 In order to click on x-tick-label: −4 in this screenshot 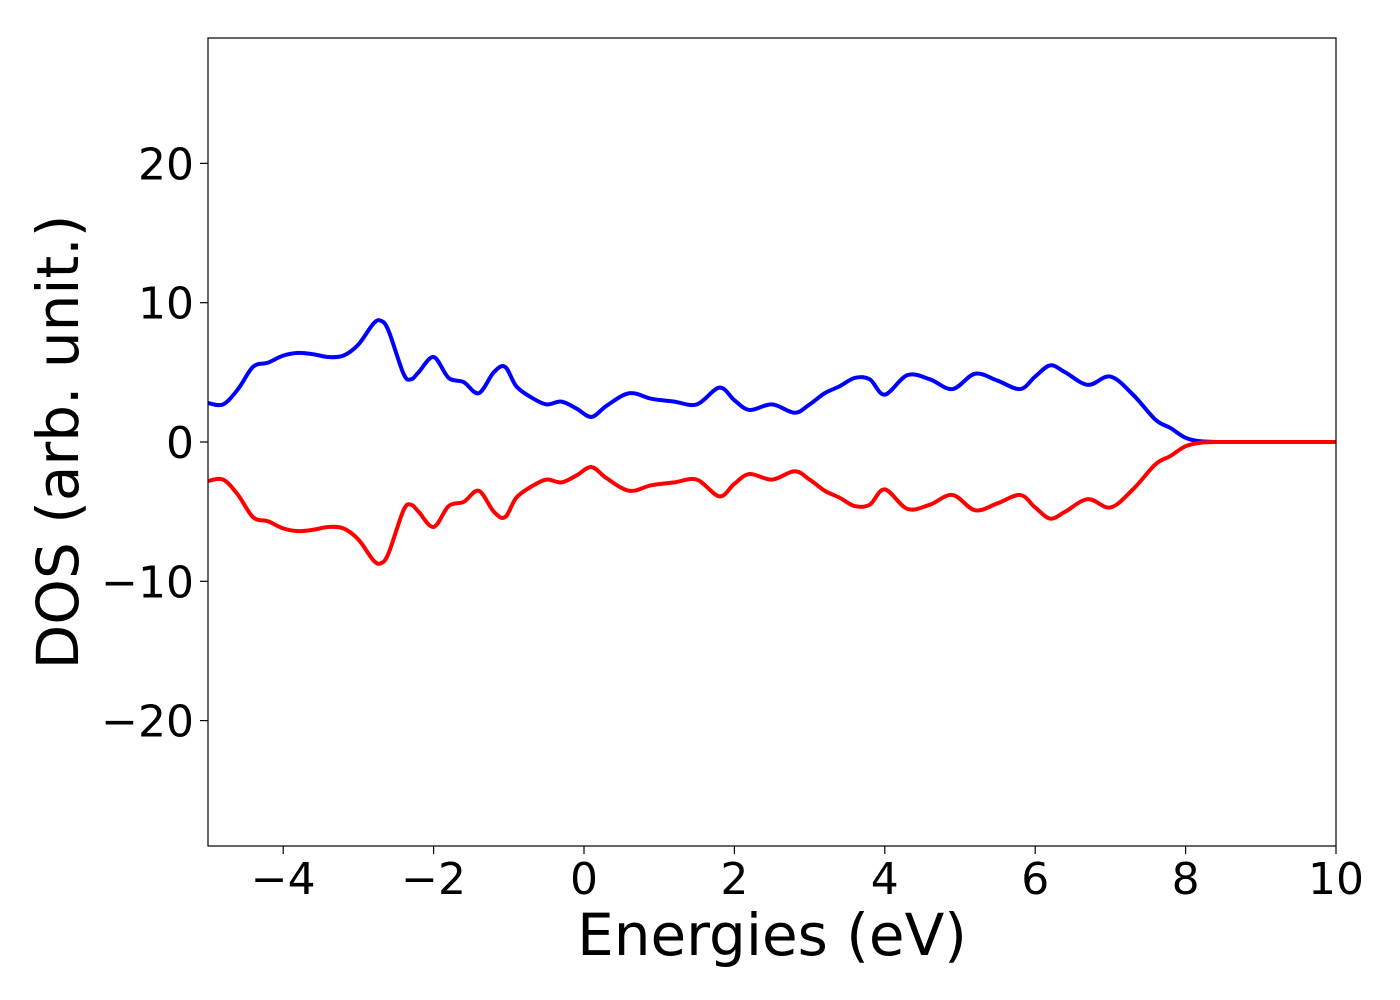, I will do `click(283, 879)`.